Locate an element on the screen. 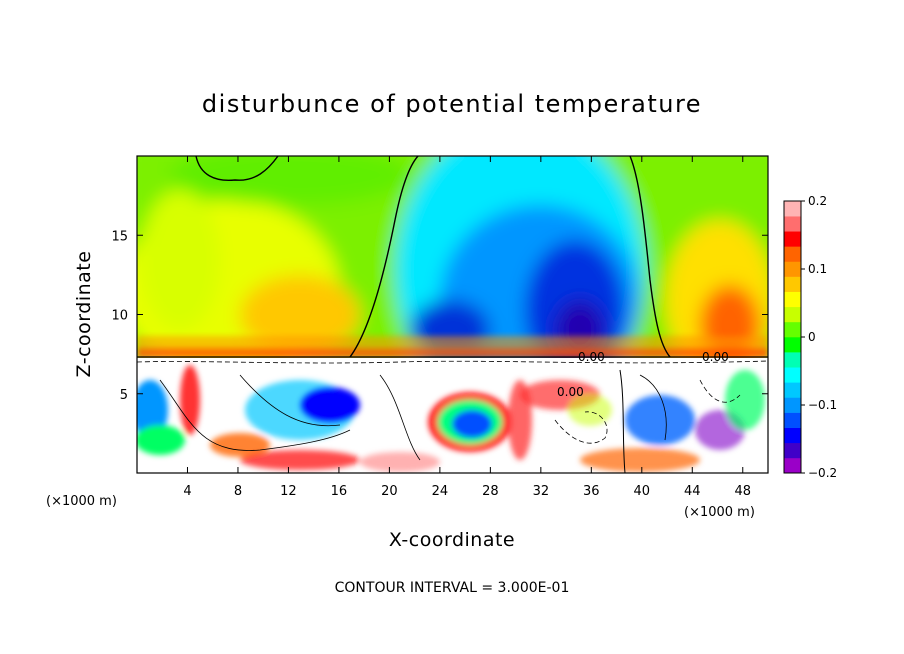 The image size is (904, 654). x-tick-label: 24 is located at coordinates (440, 491).